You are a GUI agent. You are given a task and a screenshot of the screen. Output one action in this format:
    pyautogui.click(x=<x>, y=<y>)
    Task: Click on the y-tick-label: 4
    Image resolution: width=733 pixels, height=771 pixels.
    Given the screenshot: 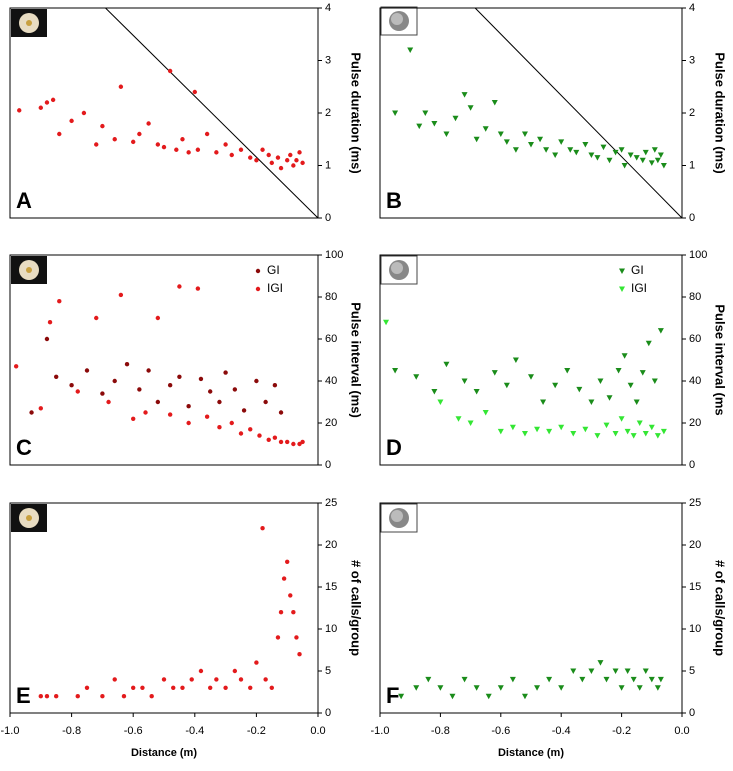 What is the action you would take?
    pyautogui.click(x=692, y=8)
    